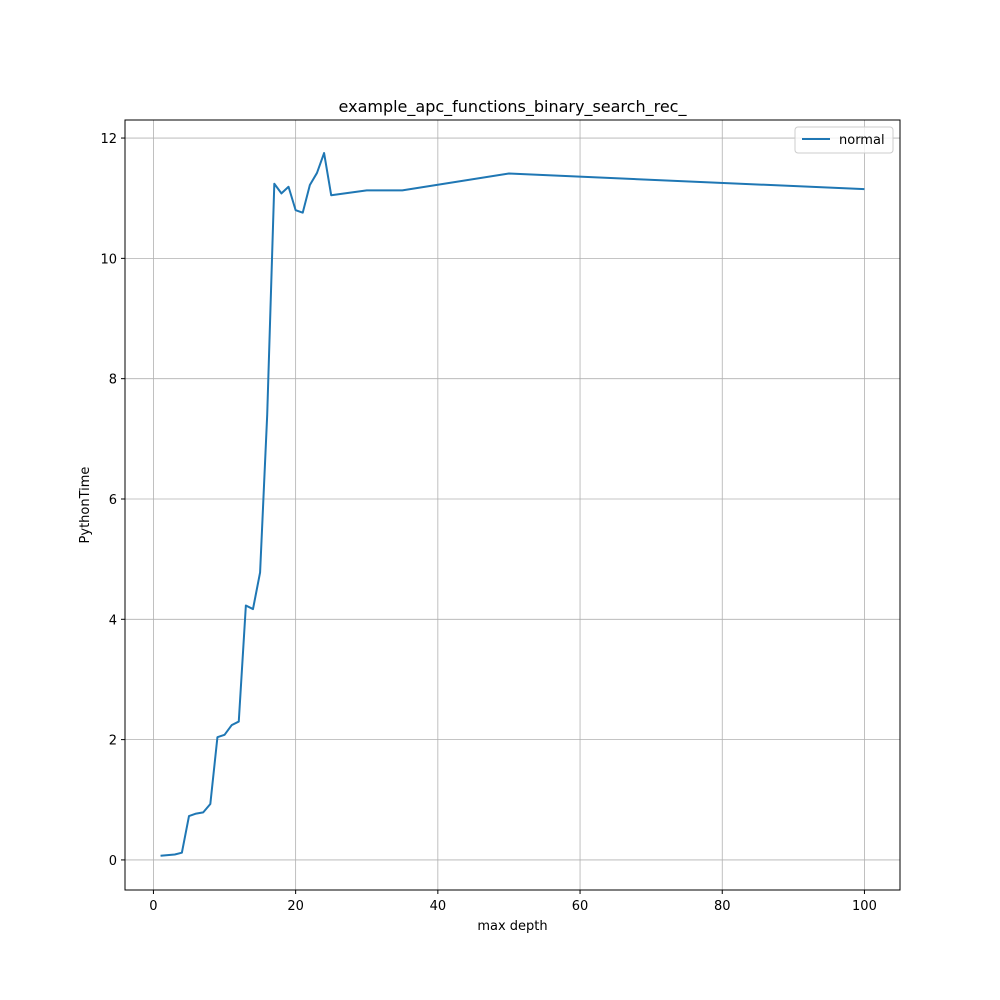  What do you see at coordinates (113, 380) in the screenshot?
I see `y-tick-label: 8` at bounding box center [113, 380].